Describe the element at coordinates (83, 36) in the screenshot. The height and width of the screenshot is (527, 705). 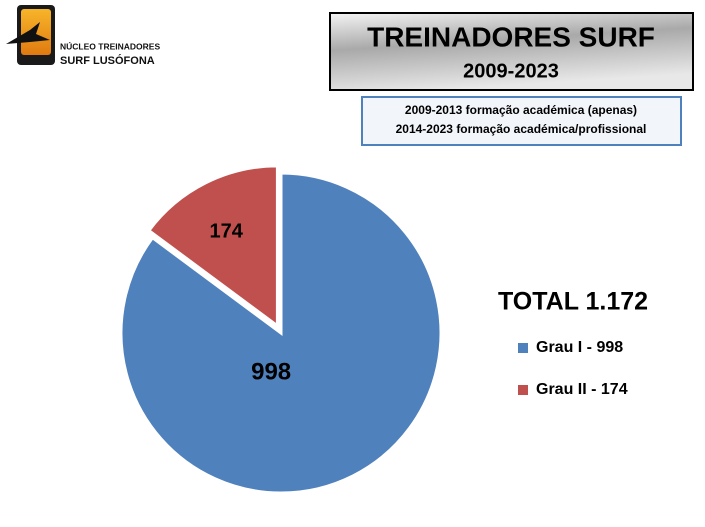
I see `logo: NÚCLEO TREINADORES SURF LUSÓFONA` at that location.